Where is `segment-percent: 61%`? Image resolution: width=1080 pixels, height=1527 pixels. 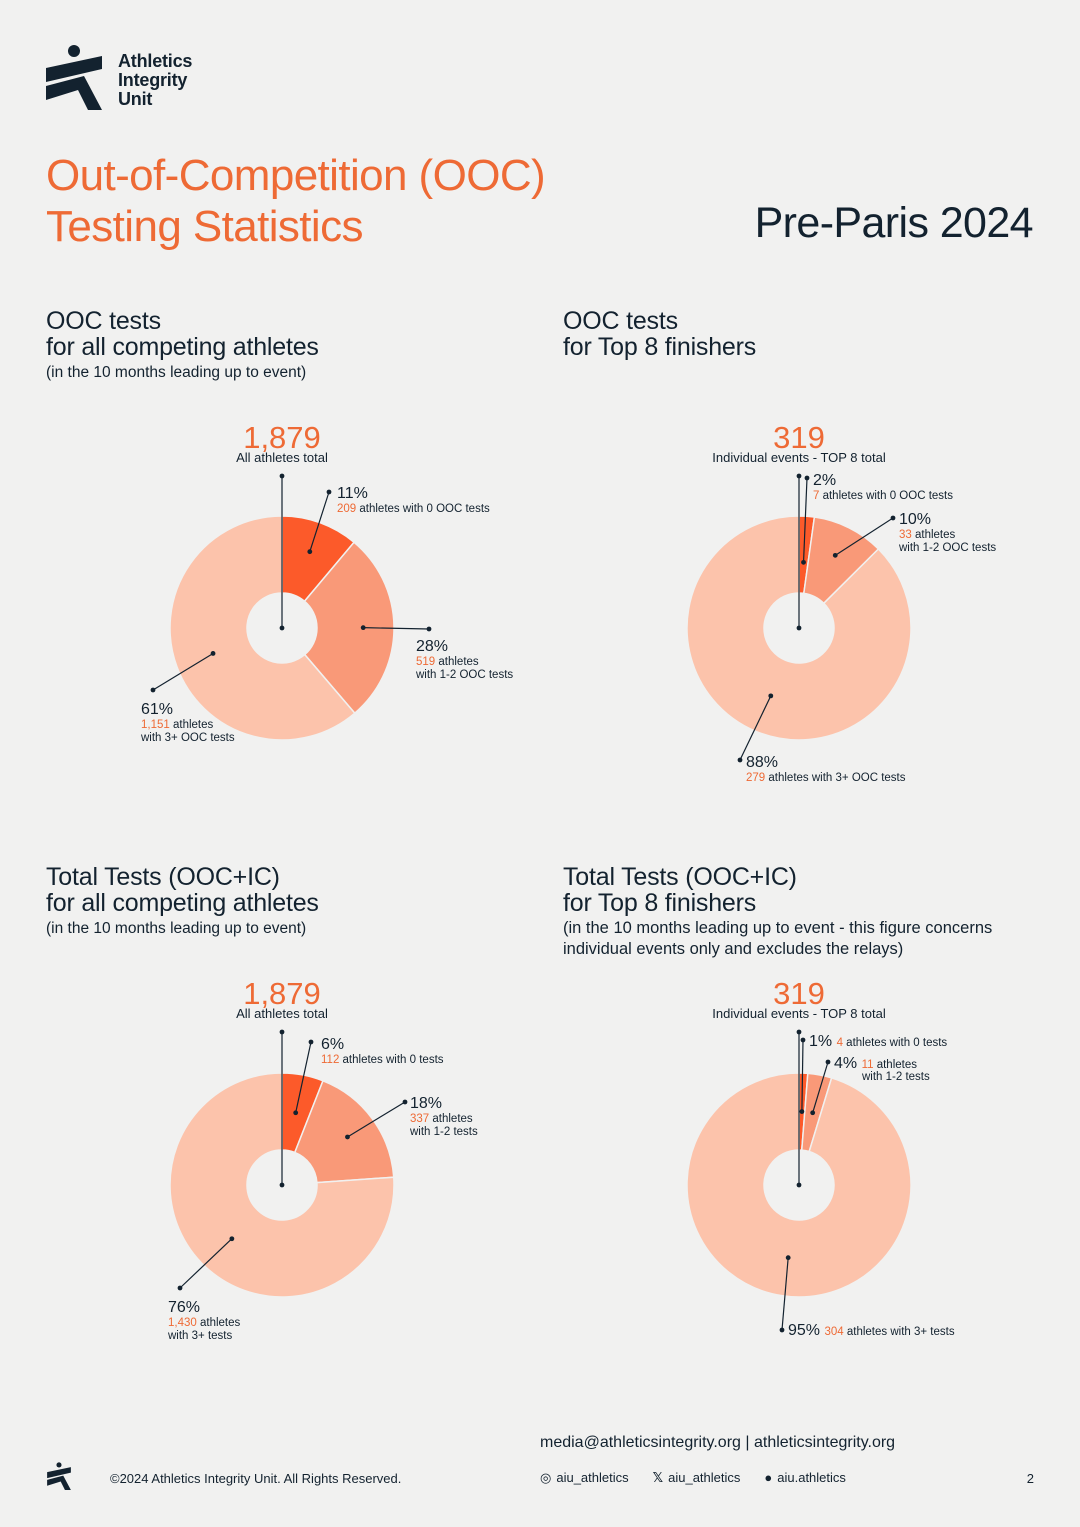 segment-percent: 61% is located at coordinates (157, 709).